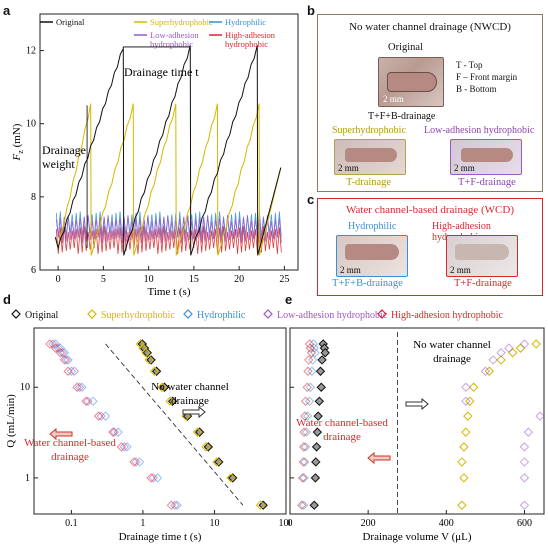 Image resolution: width=548 pixels, height=550 pixels. I want to click on drainage-key: T - Top F – Front margin B - Bottom, so click(486, 77).